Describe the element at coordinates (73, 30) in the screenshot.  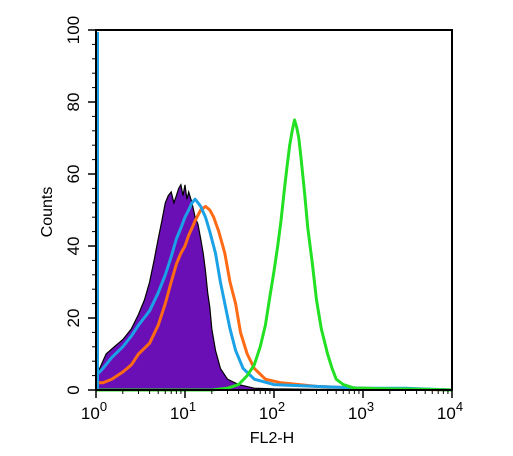
I see `y-tick-label: 100` at that location.